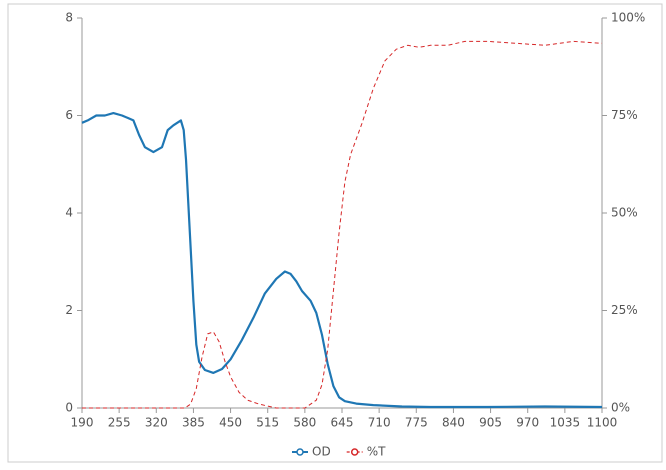  I want to click on y2-tick-label: 75%, so click(624, 115).